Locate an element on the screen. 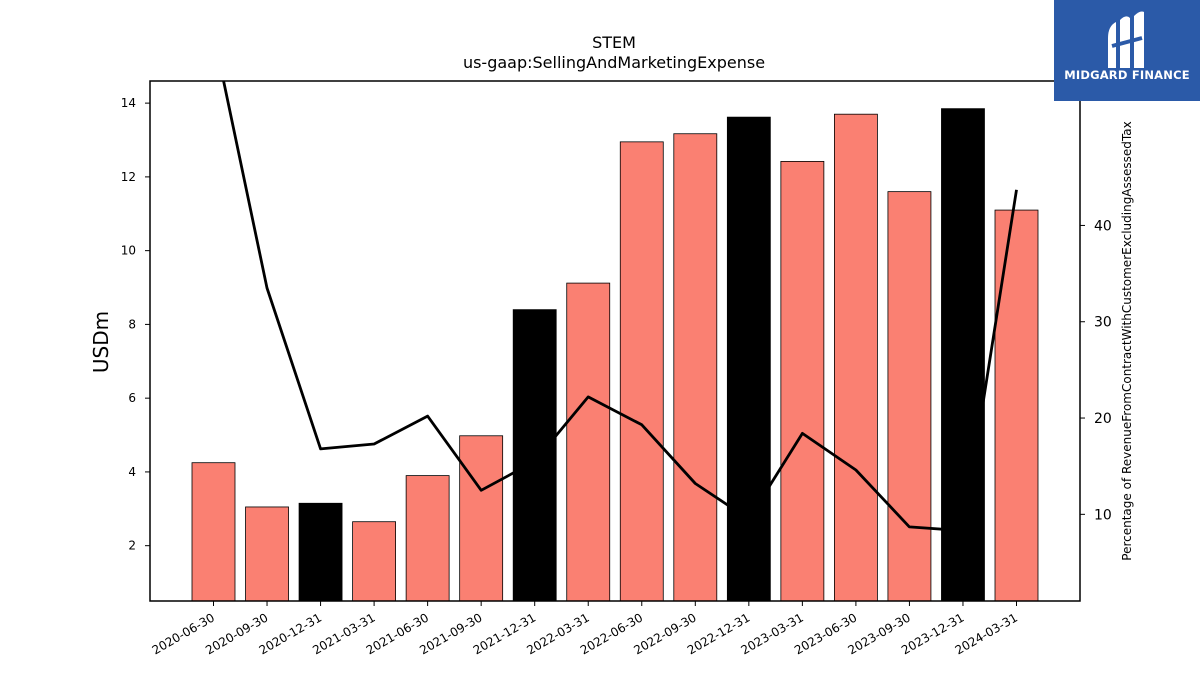  y2-tick-label: 10 is located at coordinates (1103, 515).